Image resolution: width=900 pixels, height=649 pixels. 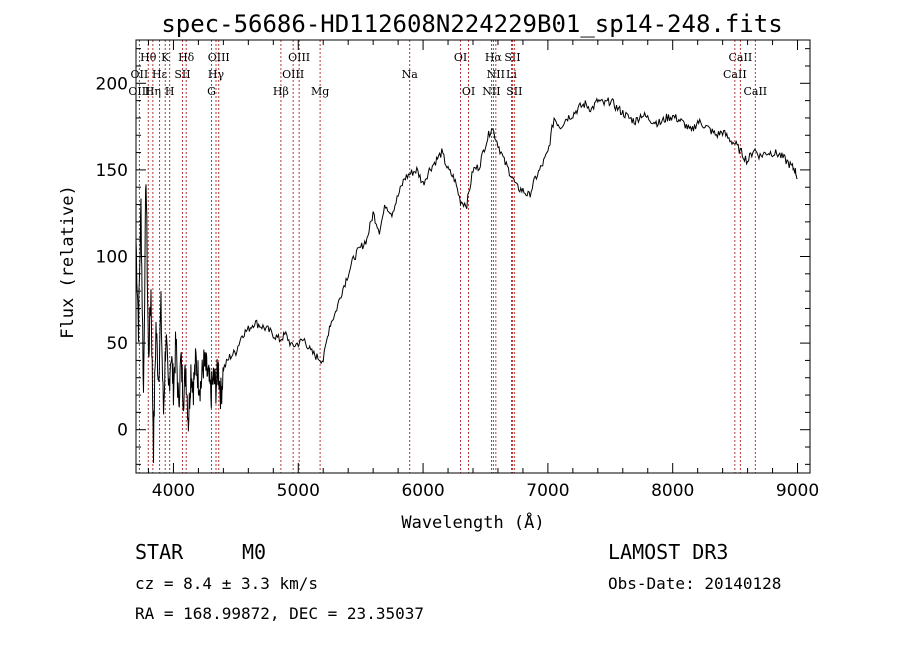 I want to click on spectral-line-label: Hγ, so click(x=216, y=74).